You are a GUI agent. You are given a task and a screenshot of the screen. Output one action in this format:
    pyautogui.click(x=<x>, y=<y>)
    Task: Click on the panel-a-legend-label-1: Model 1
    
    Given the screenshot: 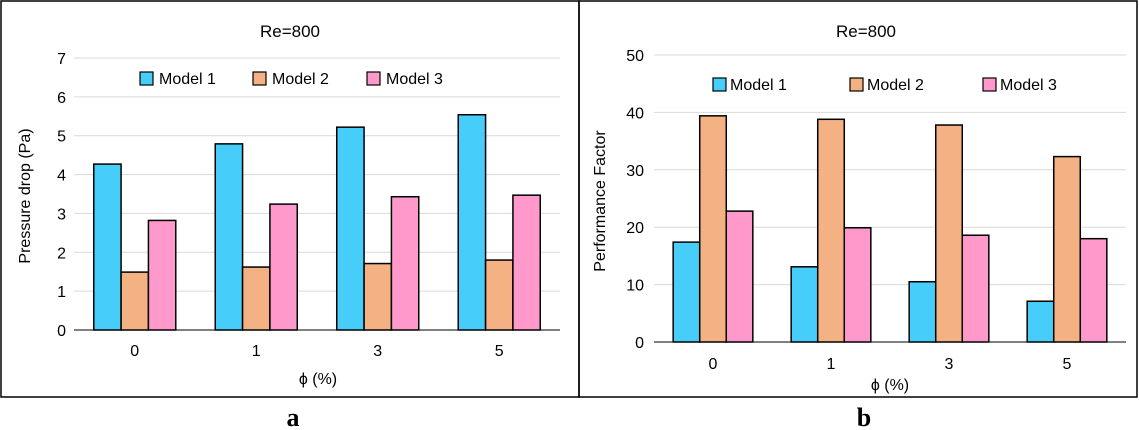 What is the action you would take?
    pyautogui.click(x=187, y=79)
    